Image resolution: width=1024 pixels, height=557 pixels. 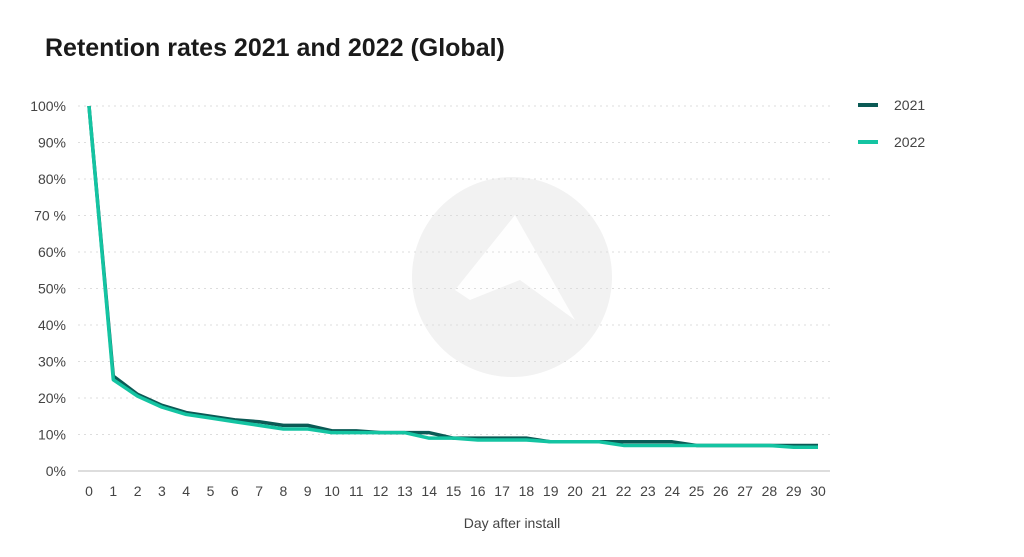 I want to click on legend-label: 2022, so click(x=910, y=142).